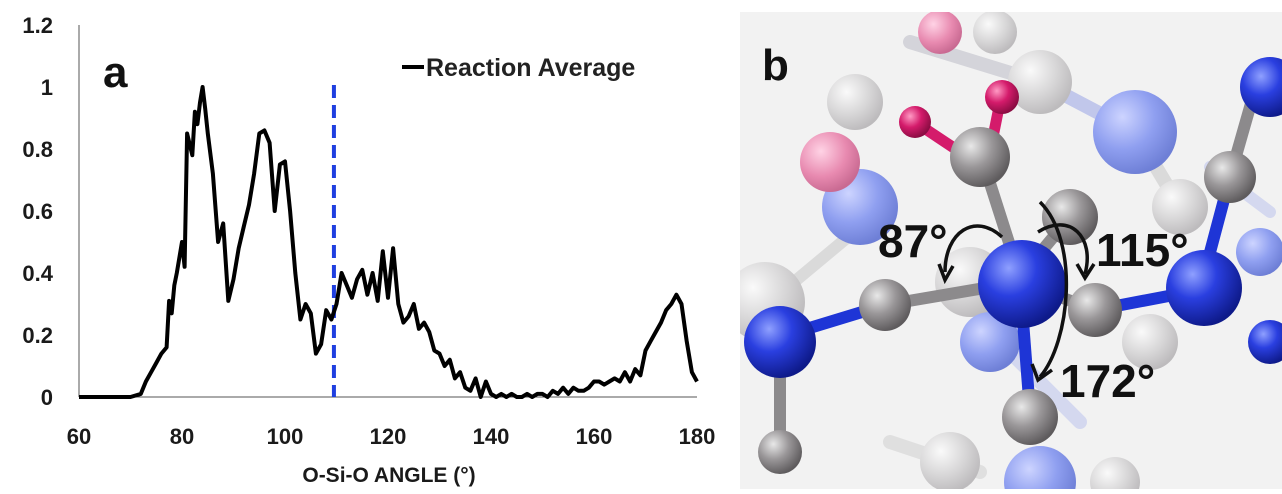 The height and width of the screenshot is (494, 1282). Describe the element at coordinates (37, 149) in the screenshot. I see `y-tick-label: 0.8` at that location.